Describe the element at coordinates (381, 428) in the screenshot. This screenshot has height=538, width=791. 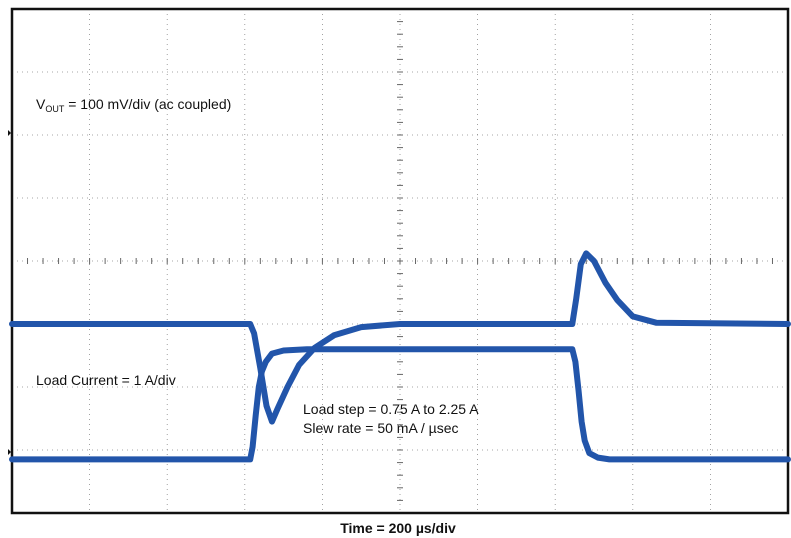
I see `slew-rate-annotation: Slew rate = 50 mA / µsec` at that location.